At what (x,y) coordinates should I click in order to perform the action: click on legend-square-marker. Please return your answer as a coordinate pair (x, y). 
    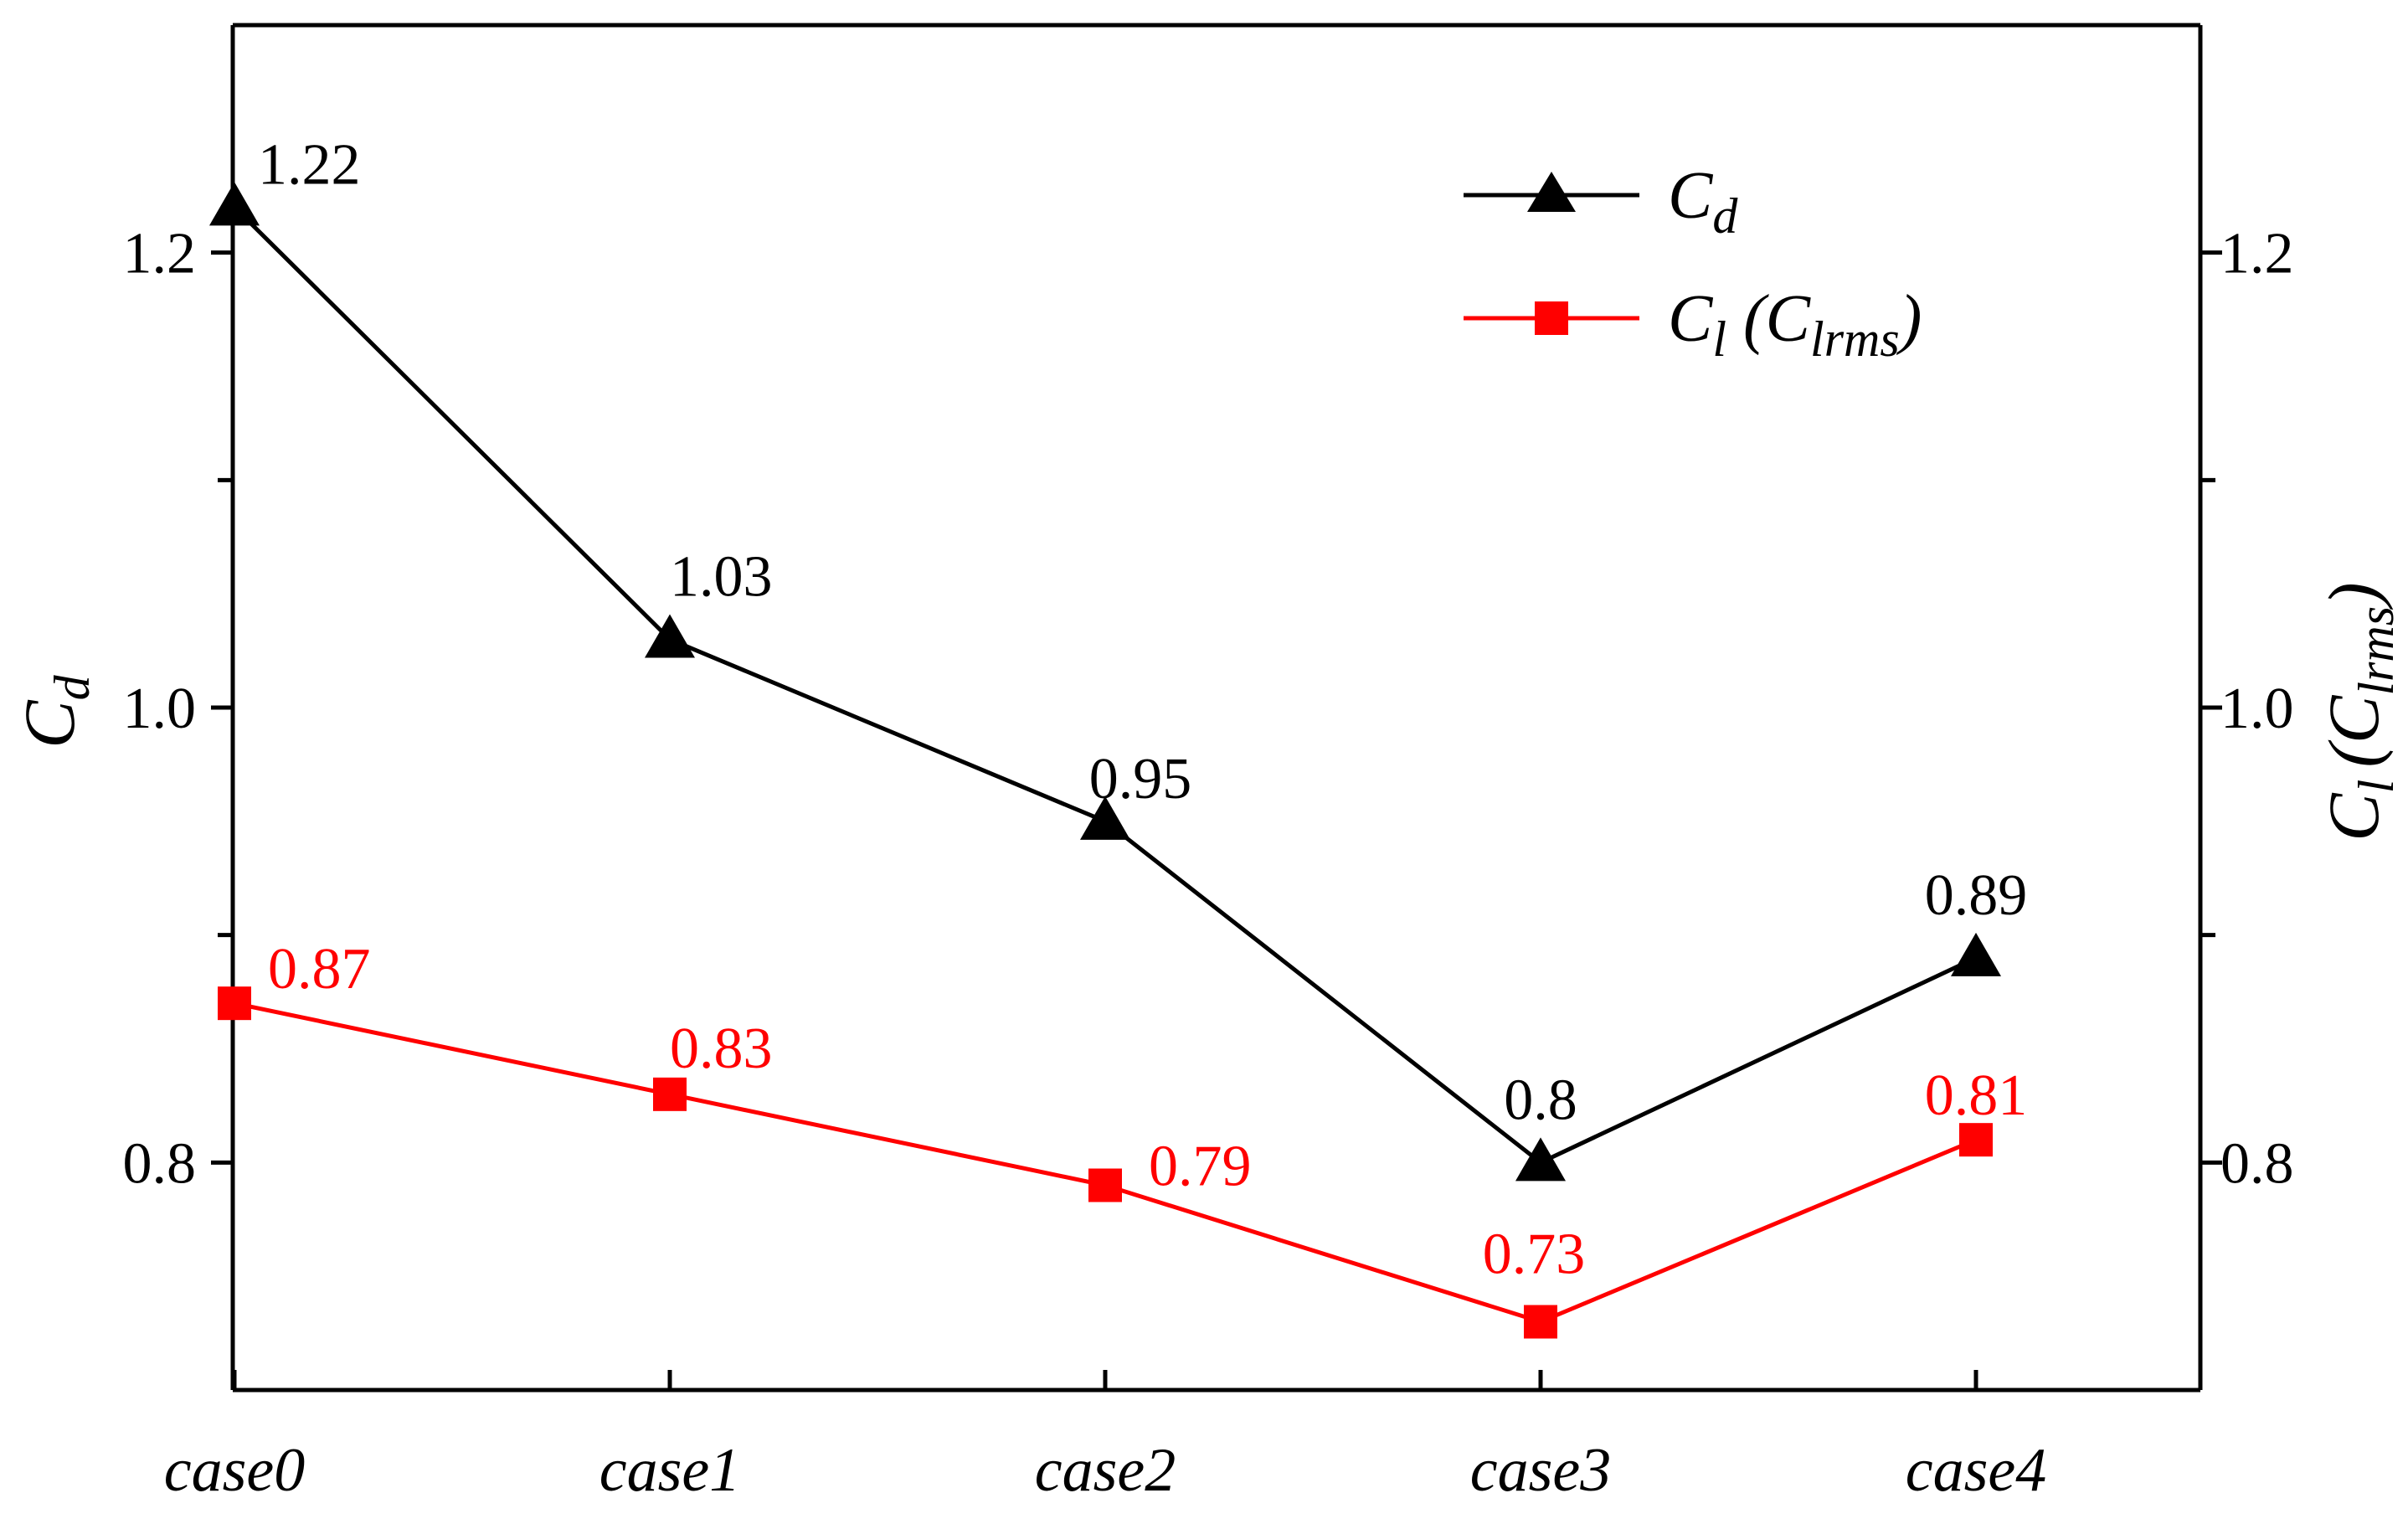
    Looking at the image, I should click on (1552, 318).